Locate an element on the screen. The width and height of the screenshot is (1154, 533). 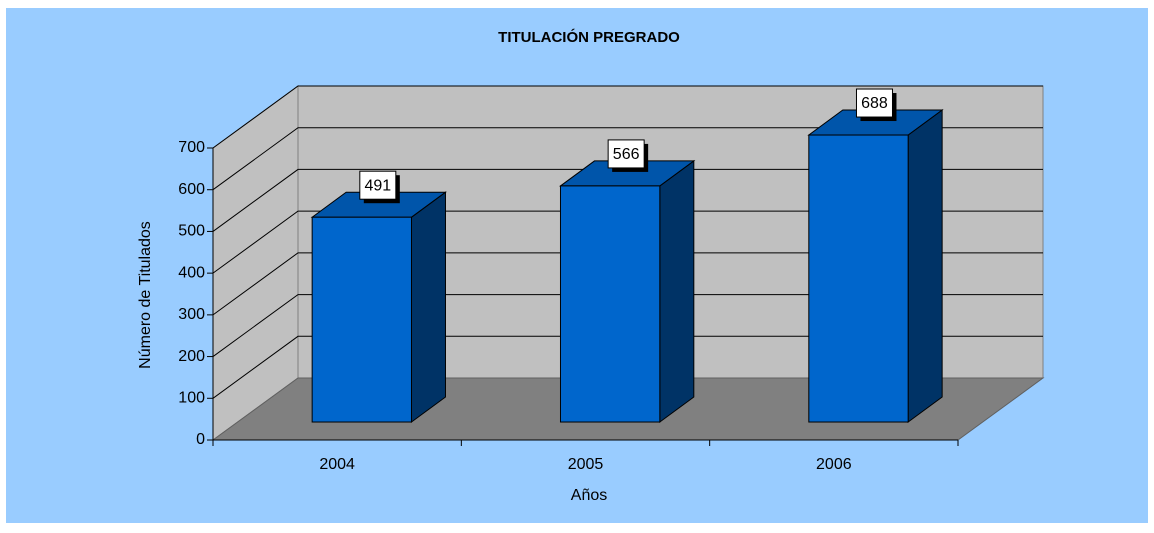
data-label: 688 is located at coordinates (874, 103).